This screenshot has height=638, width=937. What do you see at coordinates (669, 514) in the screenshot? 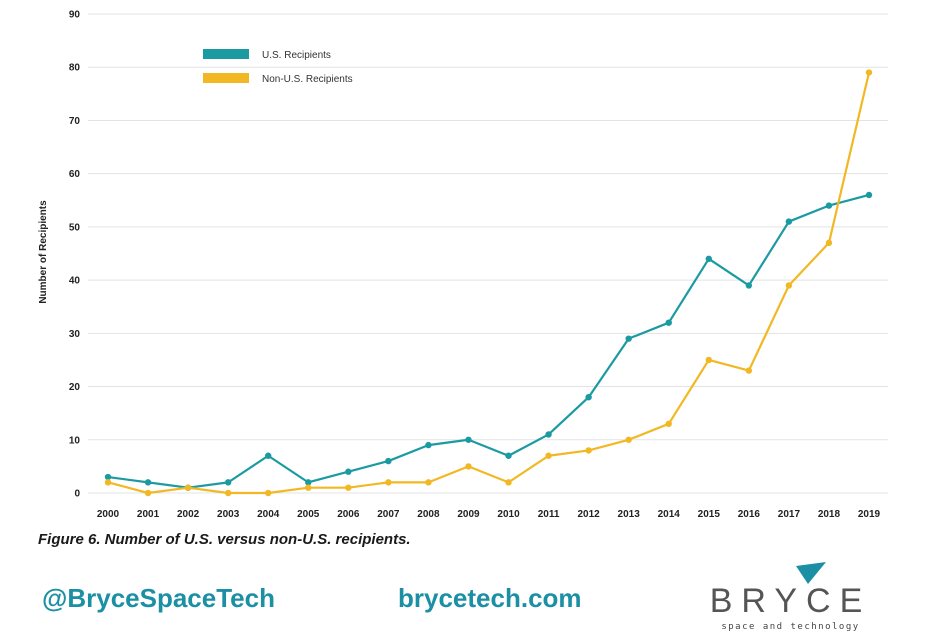
I see `x-tick-label: 2014` at bounding box center [669, 514].